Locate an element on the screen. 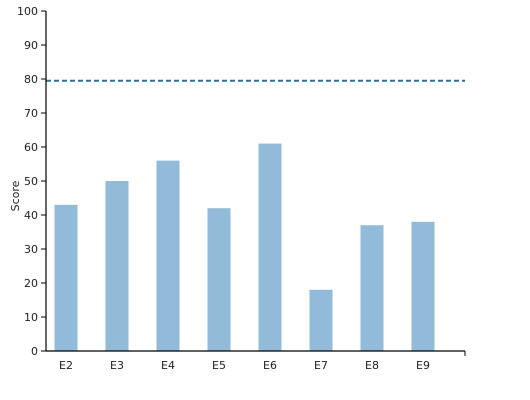 The image size is (530, 400). bar-e9 is located at coordinates (423, 286).